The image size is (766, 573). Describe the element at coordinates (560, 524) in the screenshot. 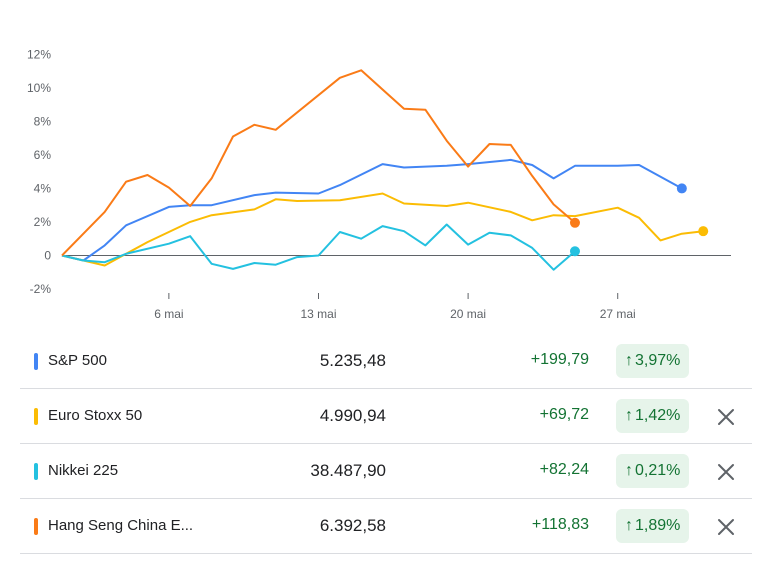

I see `index-change: +118,83` at that location.